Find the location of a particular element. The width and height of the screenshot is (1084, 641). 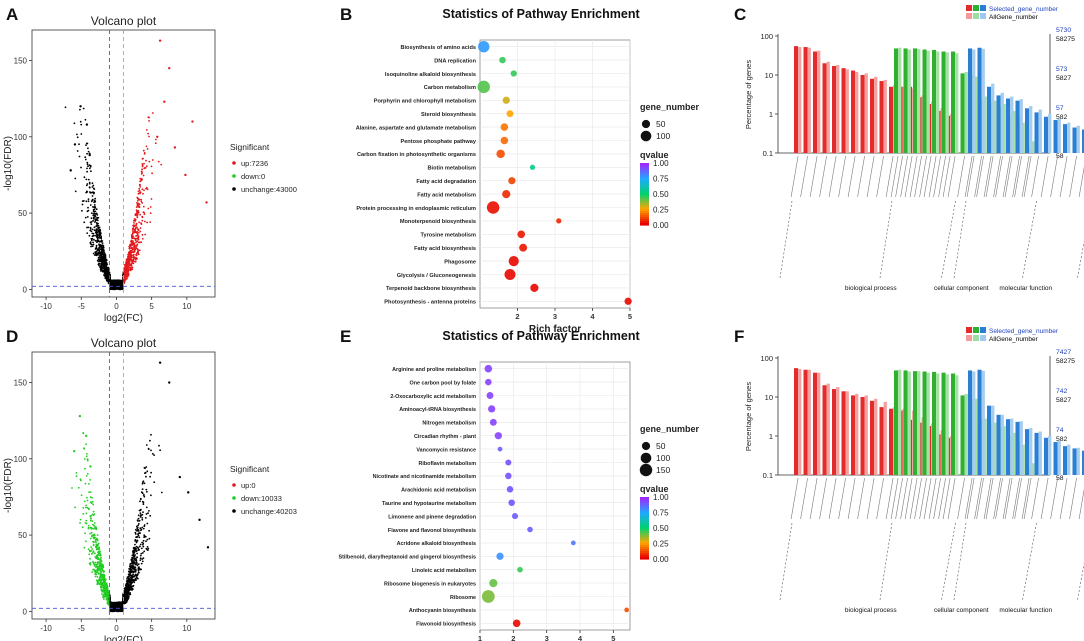

x-tick-label: 10 is located at coordinates (186, 306).